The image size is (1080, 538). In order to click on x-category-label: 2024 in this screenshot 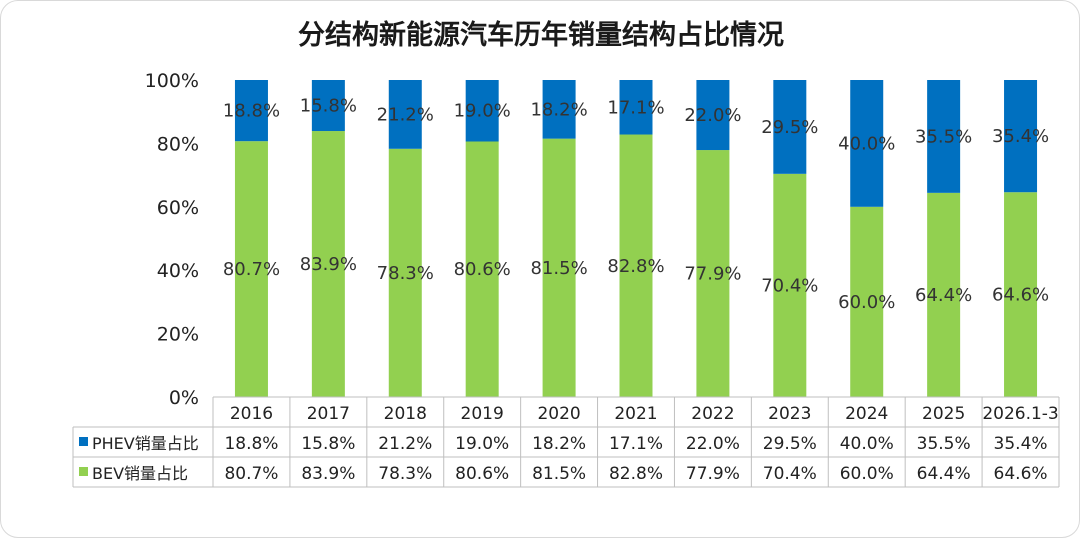, I will do `click(866, 414)`.